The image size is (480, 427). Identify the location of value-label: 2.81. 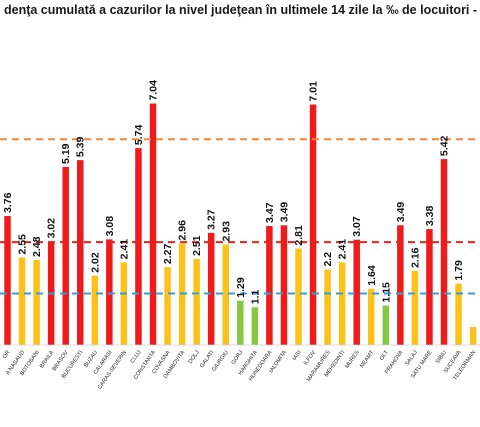
(299, 235).